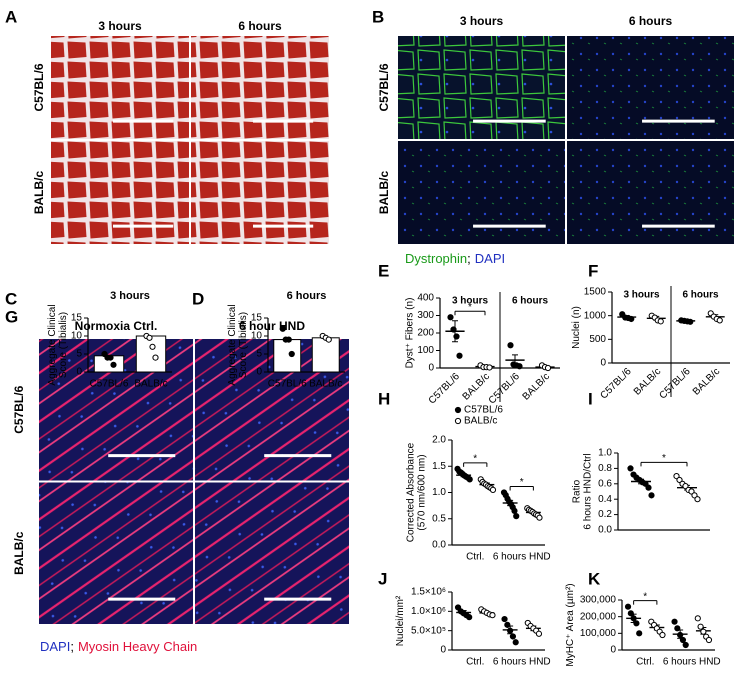  Describe the element at coordinates (116, 326) in the screenshot. I see `column-label: Normoxia Ctrl.` at that location.